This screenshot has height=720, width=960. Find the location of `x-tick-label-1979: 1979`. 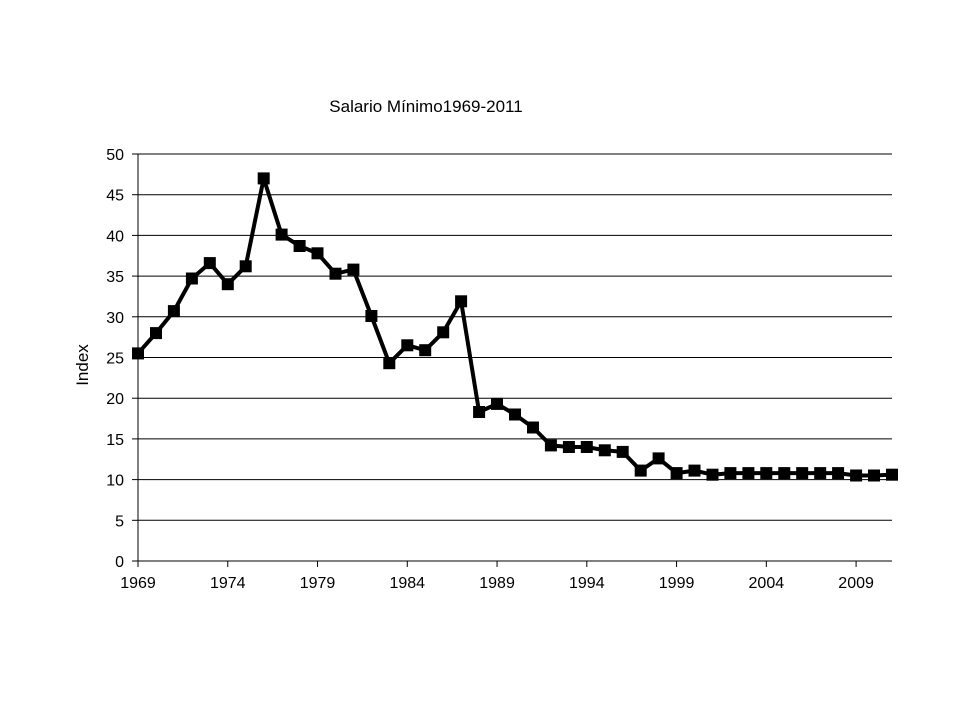

x-tick-label-1979: 1979 is located at coordinates (318, 583).